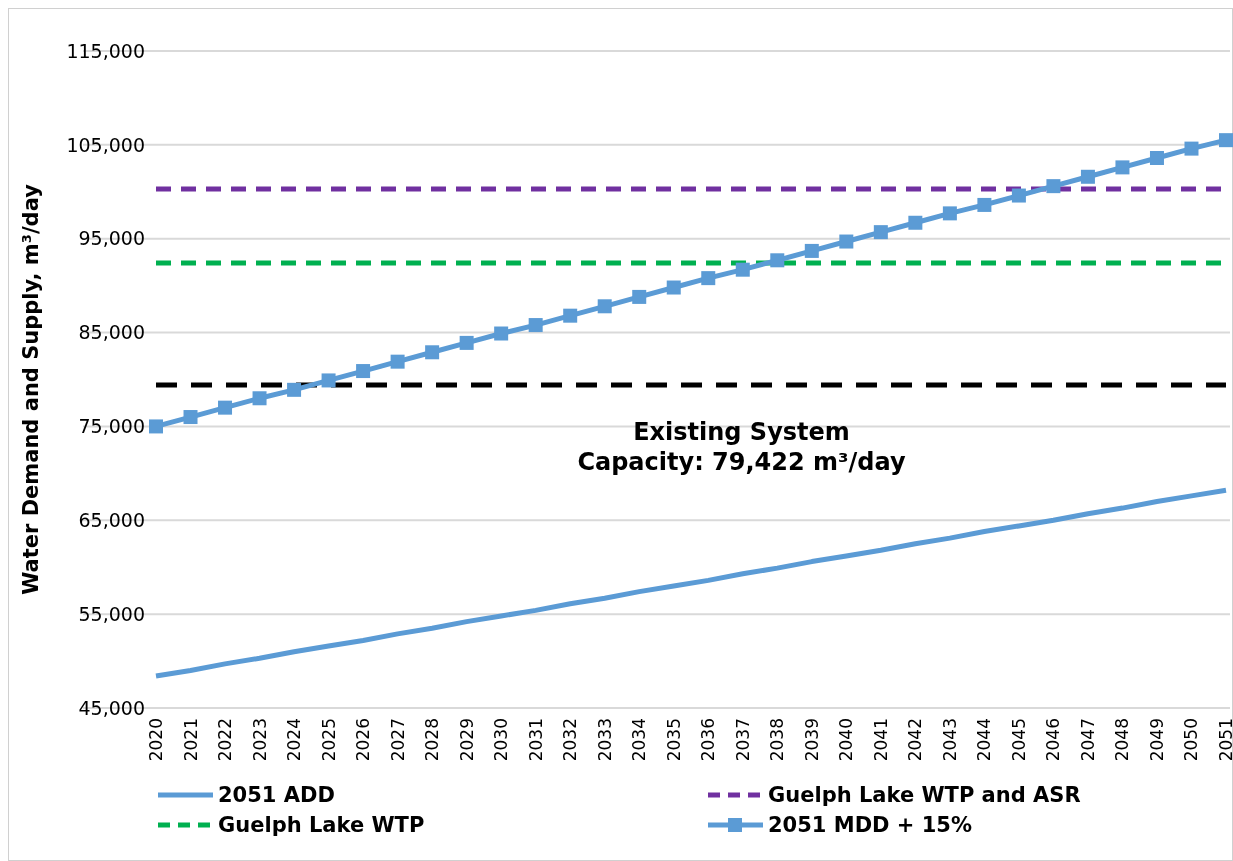  I want to click on y-tick-label: 115,000, so click(105, 50).